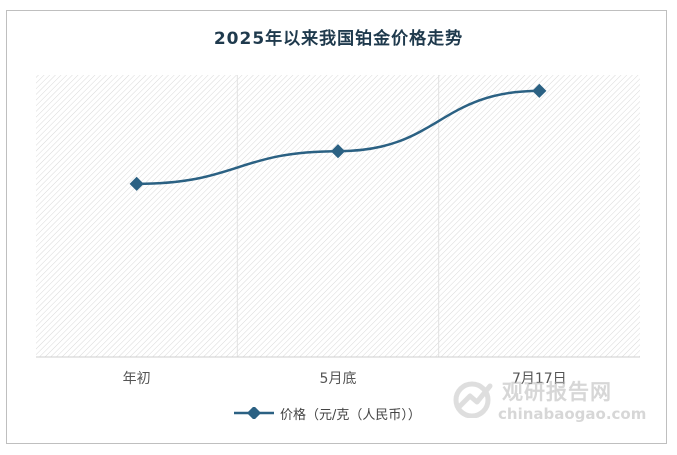  Describe the element at coordinates (350, 415) in the screenshot. I see `legend-label: 价格（元/克（人民币））` at that location.